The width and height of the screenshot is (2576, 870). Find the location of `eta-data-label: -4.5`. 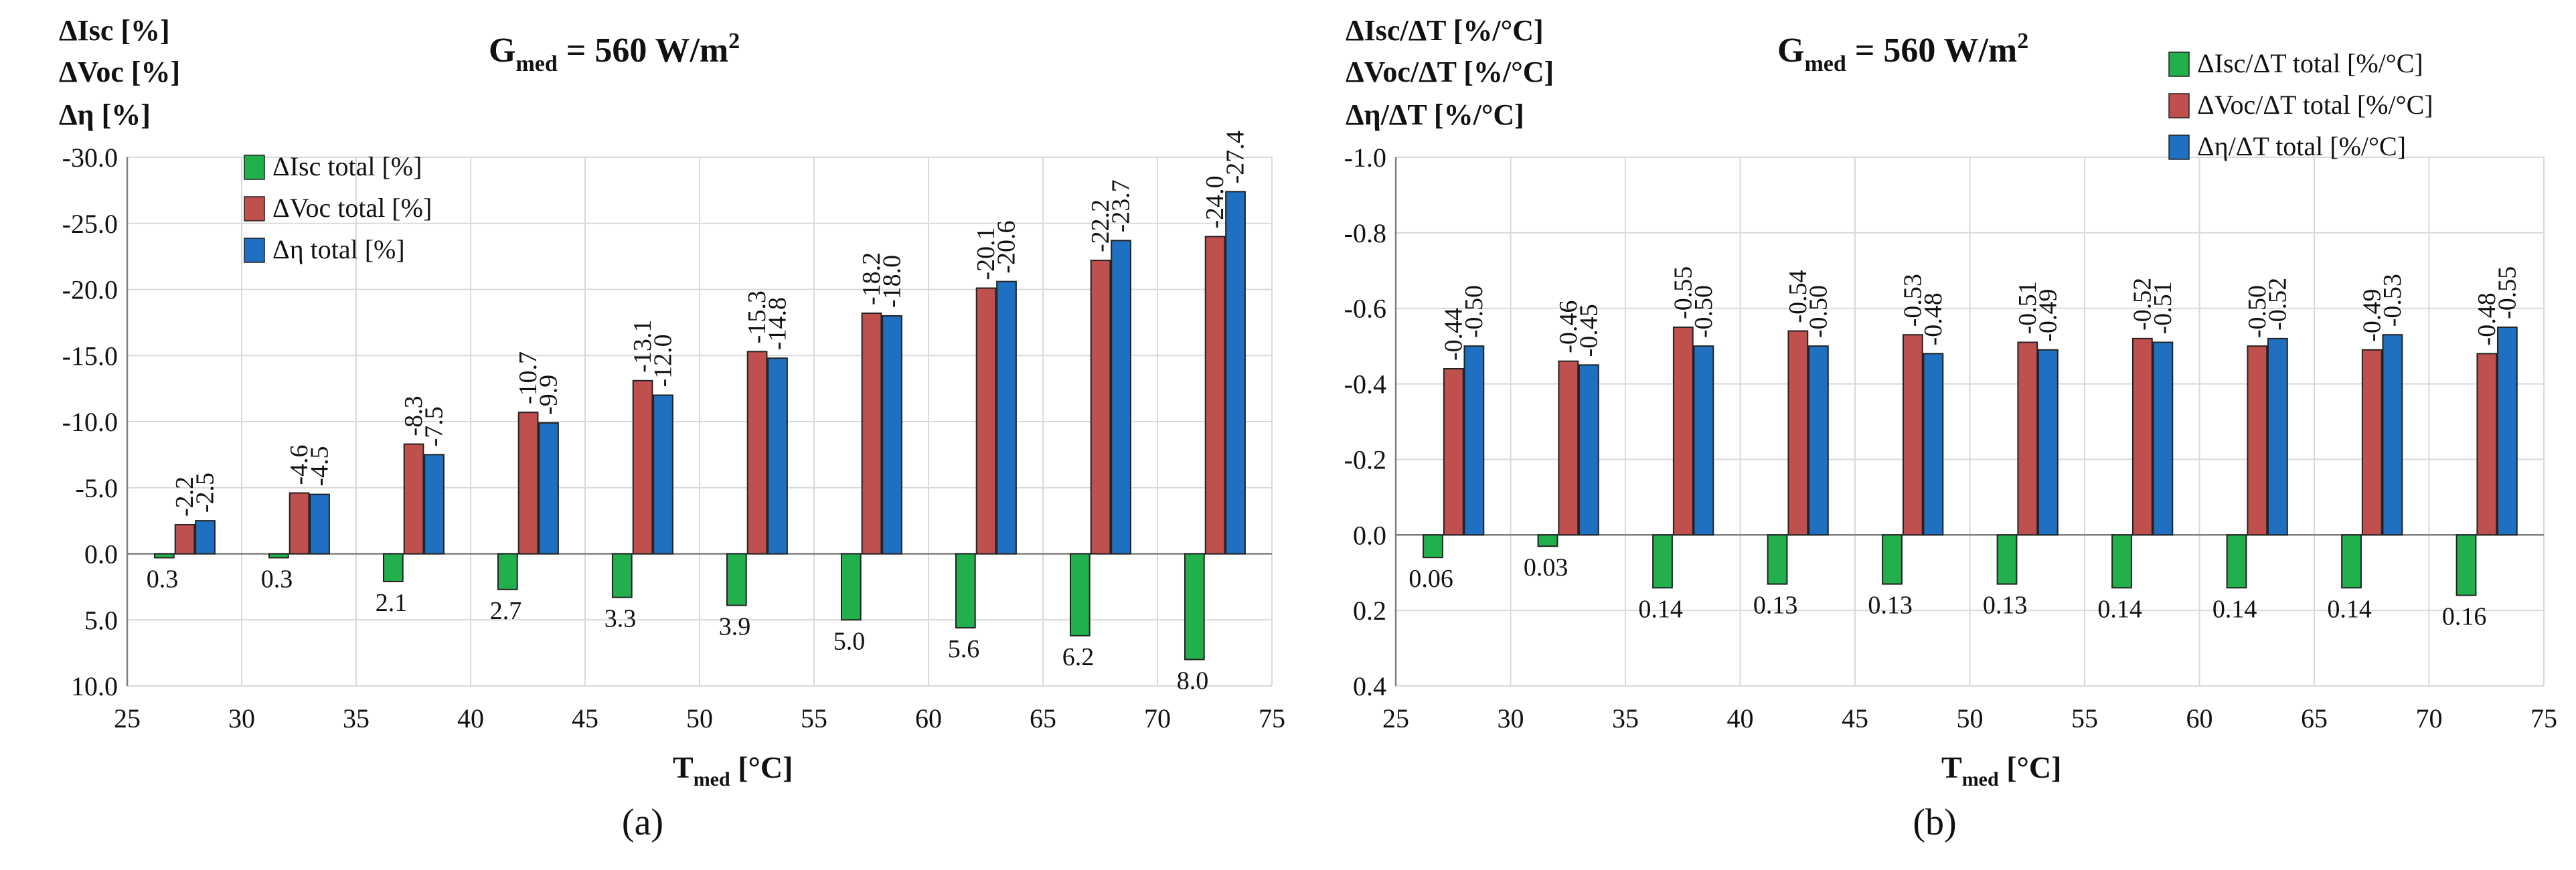

eta-data-label: -4.5 is located at coordinates (320, 466).